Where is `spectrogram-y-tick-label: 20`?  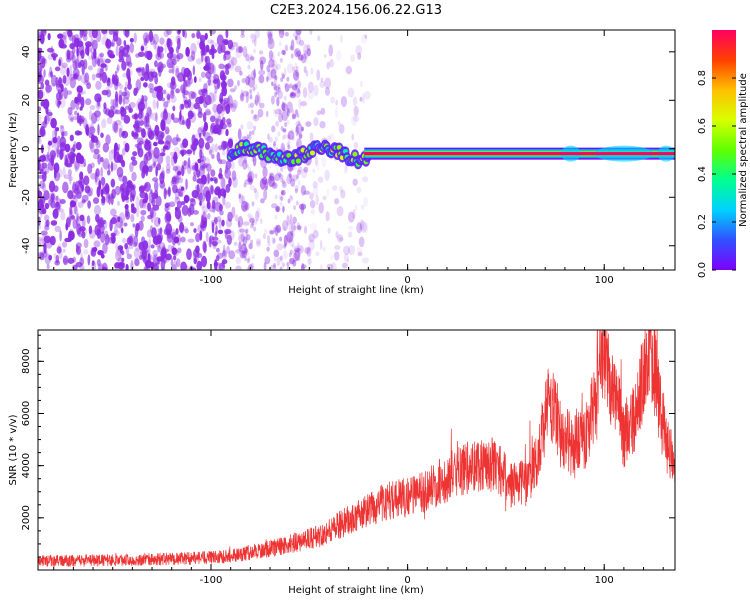
spectrogram-y-tick-label: 20 is located at coordinates (26, 100).